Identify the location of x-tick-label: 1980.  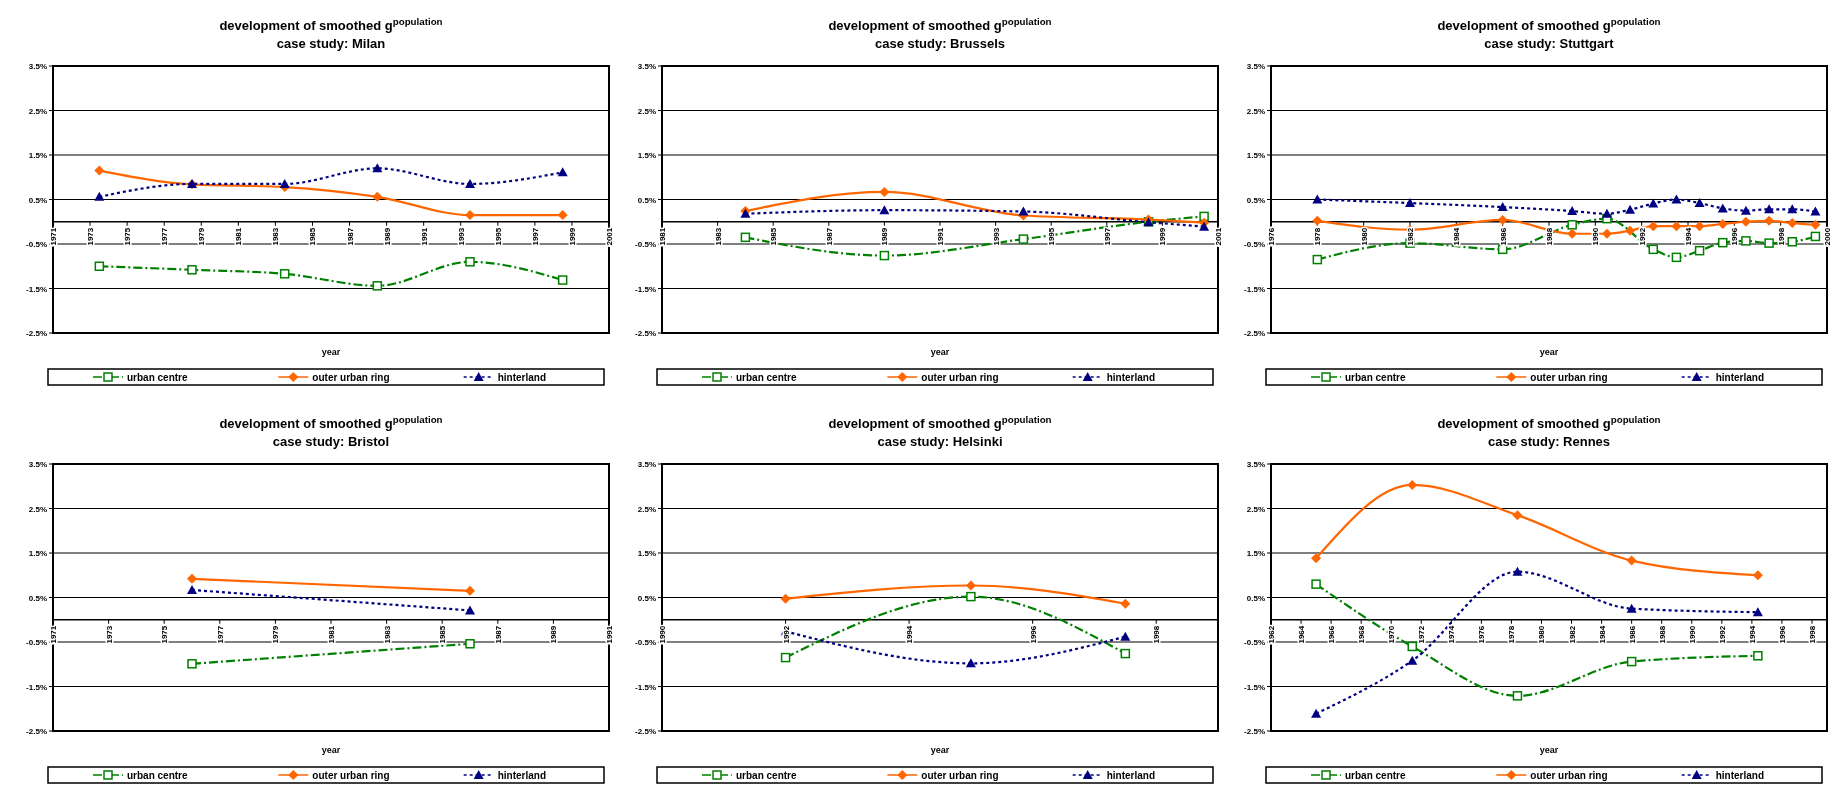
(1542, 634).